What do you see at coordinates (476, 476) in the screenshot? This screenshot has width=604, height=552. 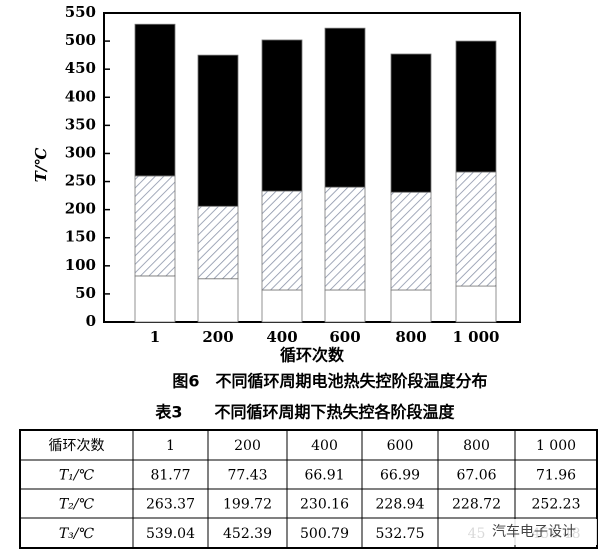 I see `table-cell: 67.06` at bounding box center [476, 476].